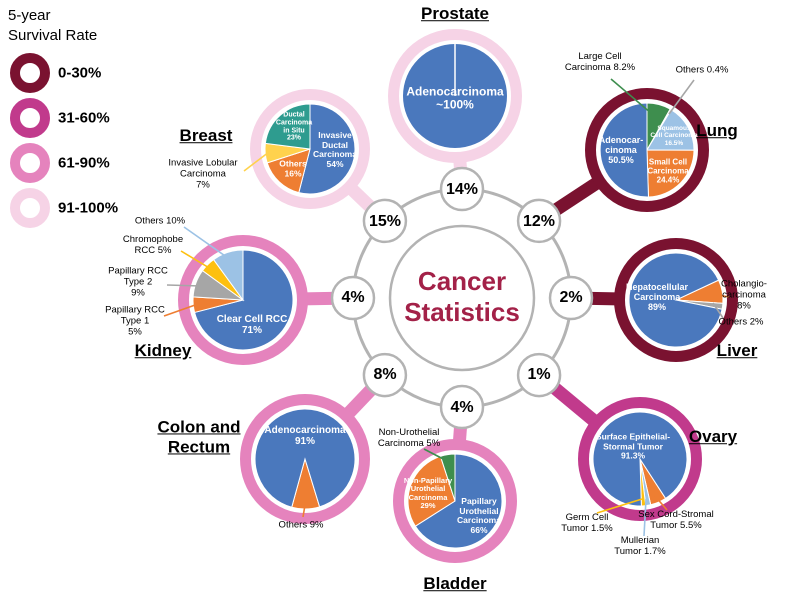 This screenshot has height=601, width=787. Describe the element at coordinates (462, 407) in the screenshot. I see `bladder-share-node` at that location.